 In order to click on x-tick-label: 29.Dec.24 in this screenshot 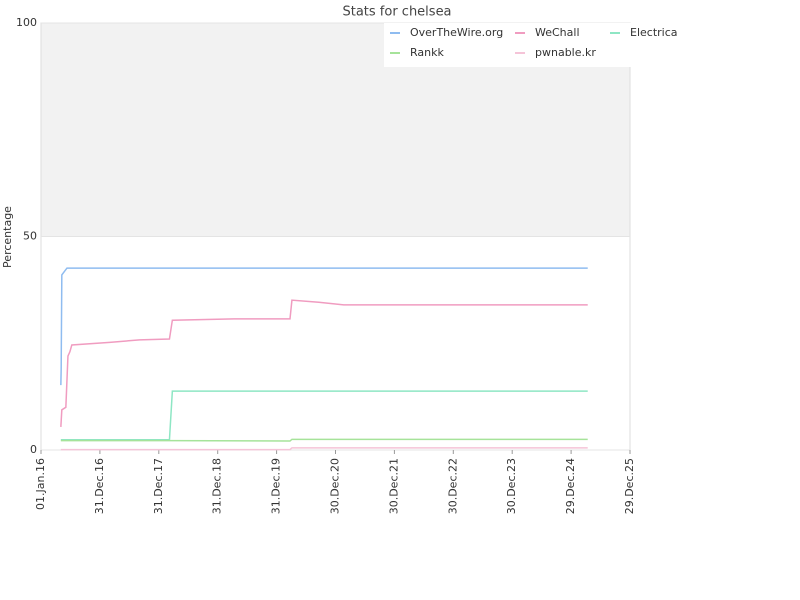, I will do `click(570, 486)`.